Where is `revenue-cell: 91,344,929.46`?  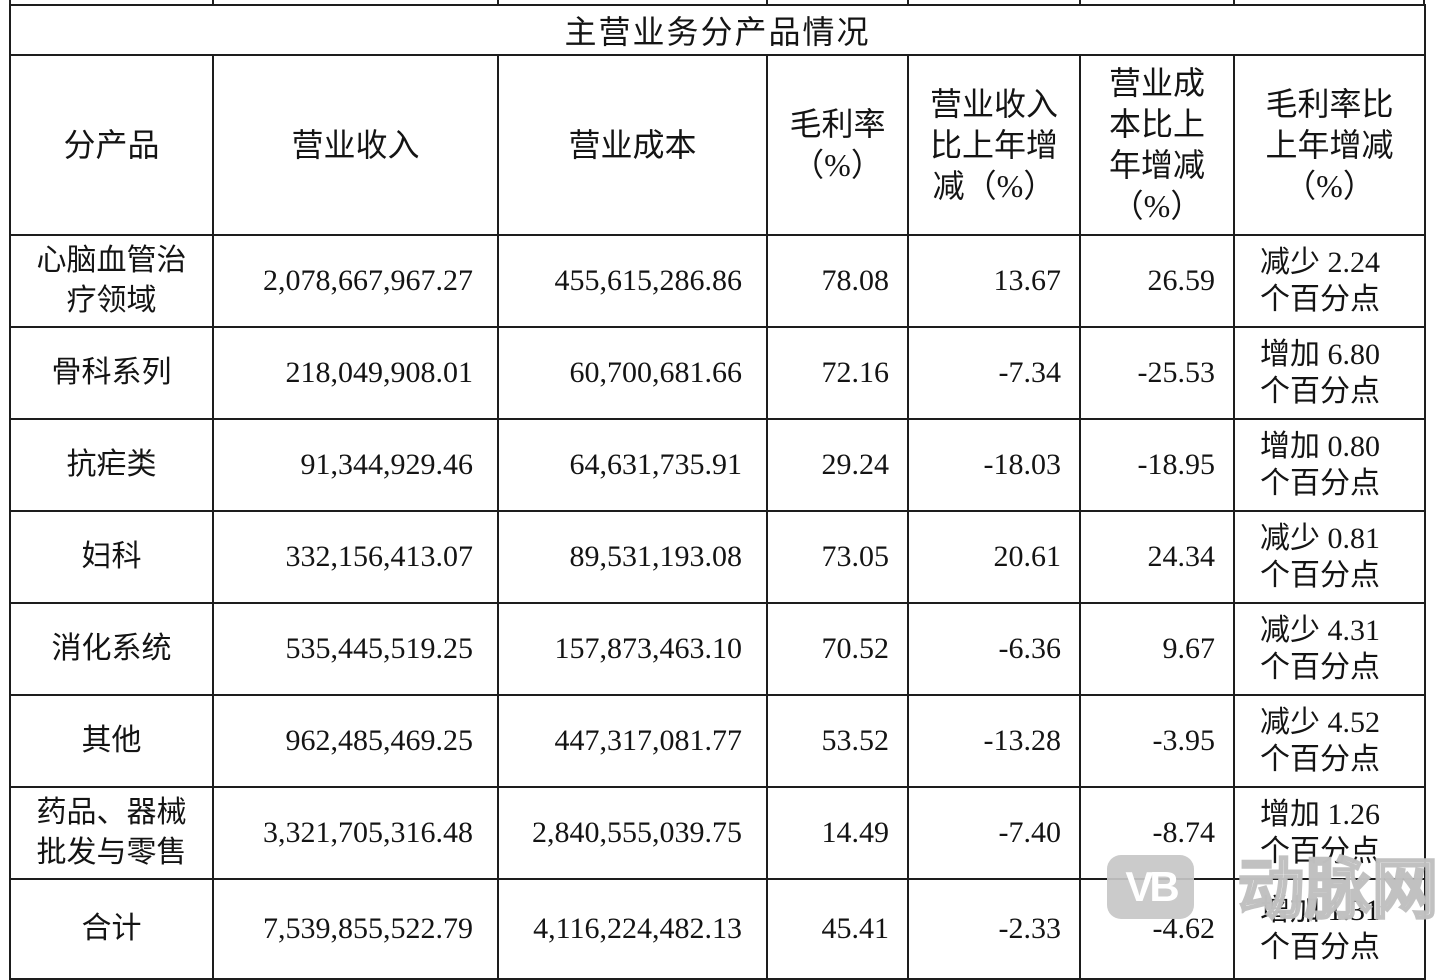
revenue-cell: 91,344,929.46 is located at coordinates (355, 465).